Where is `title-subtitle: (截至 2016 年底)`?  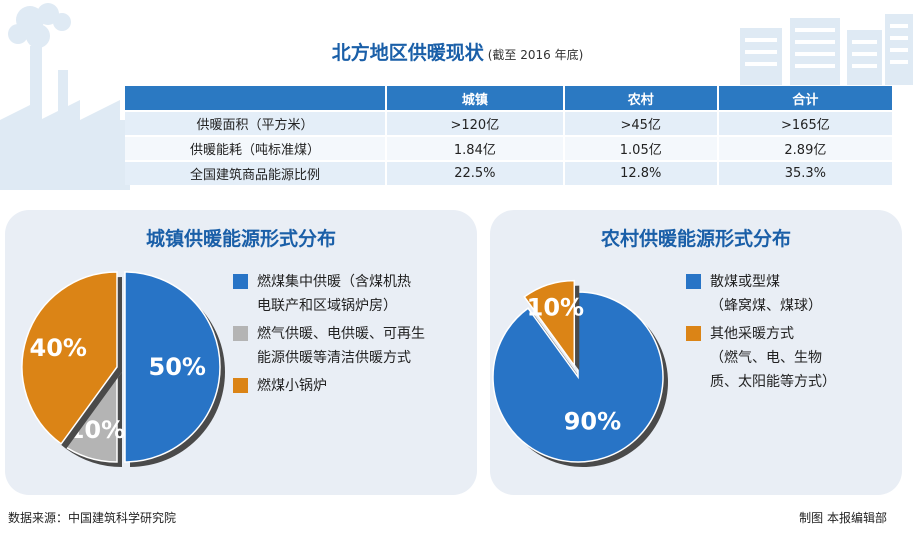 title-subtitle: (截至 2016 年底) is located at coordinates (535, 55).